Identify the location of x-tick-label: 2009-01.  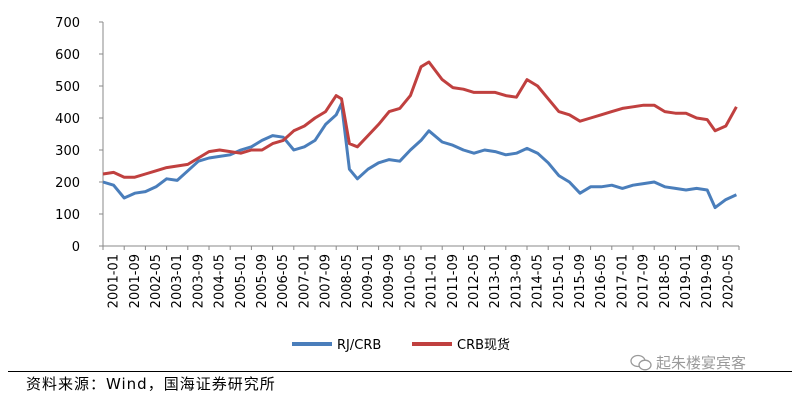
(368, 281).